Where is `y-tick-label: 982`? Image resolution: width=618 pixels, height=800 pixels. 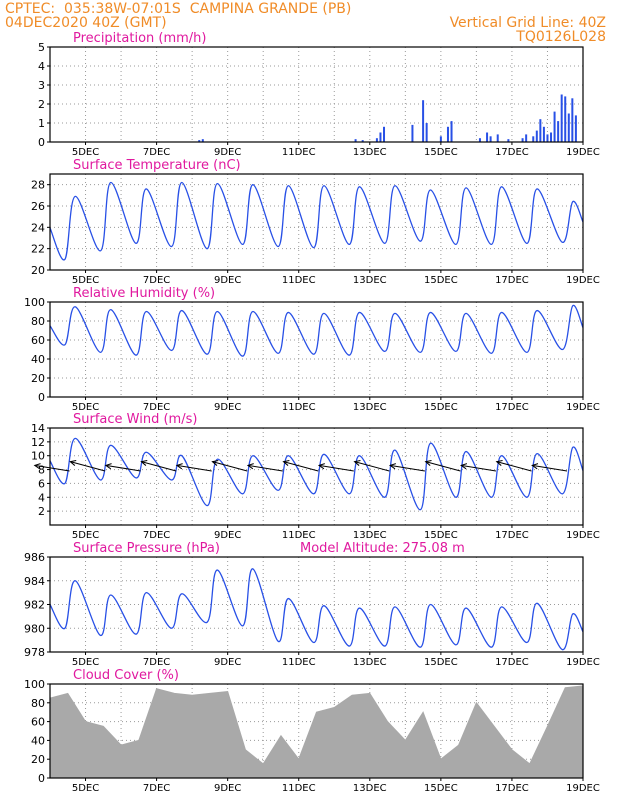 y-tick-label: 982 is located at coordinates (34, 605).